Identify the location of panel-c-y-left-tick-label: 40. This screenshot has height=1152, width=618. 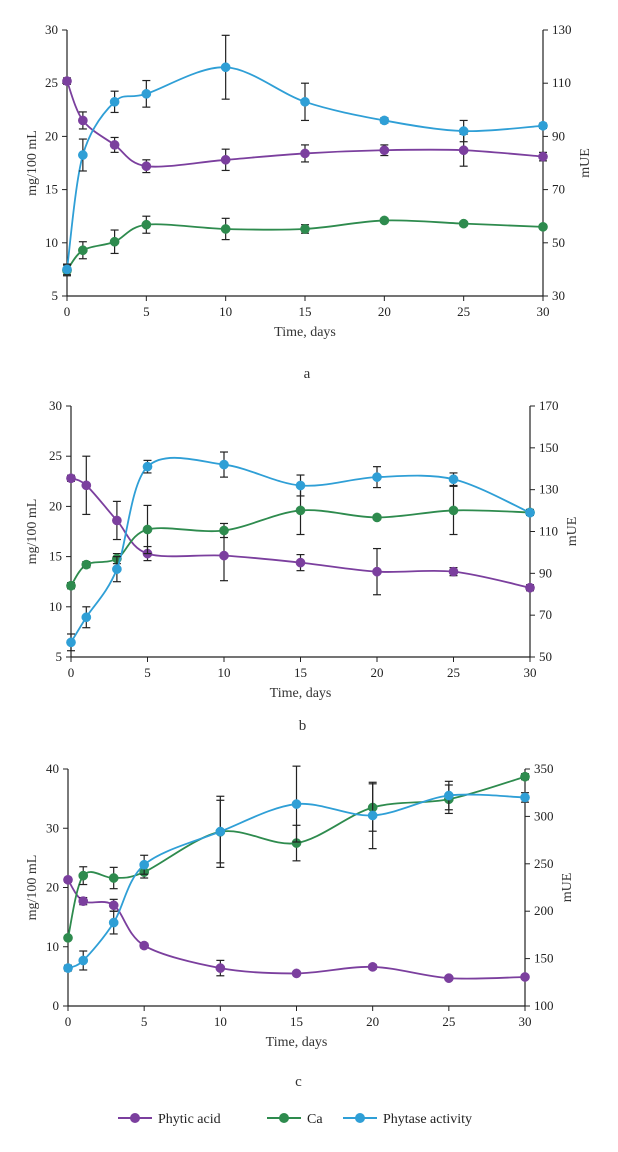
(52, 768).